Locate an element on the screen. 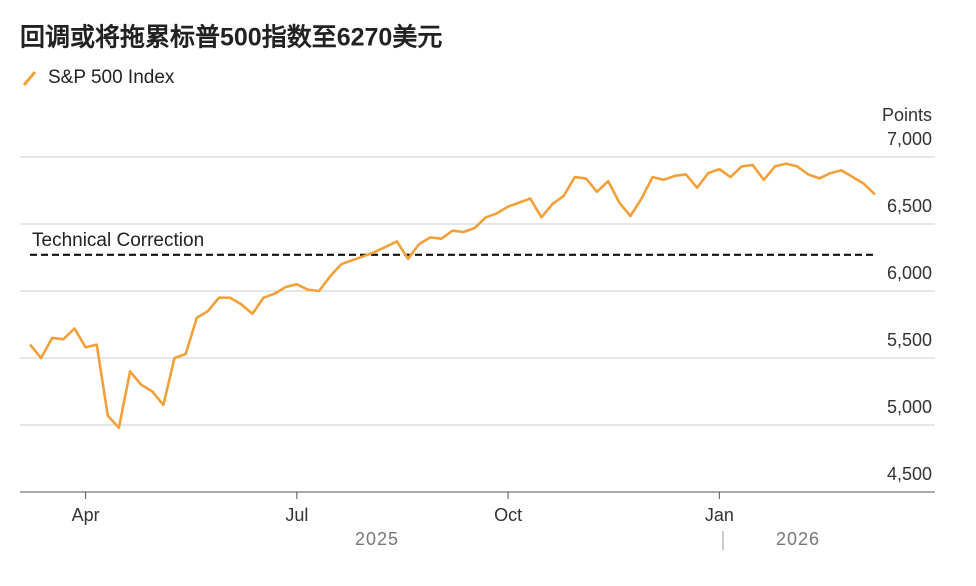 This screenshot has height=586, width=976. chart-title: 回调或将拖累标普500指数至6270美元 is located at coordinates (231, 37).